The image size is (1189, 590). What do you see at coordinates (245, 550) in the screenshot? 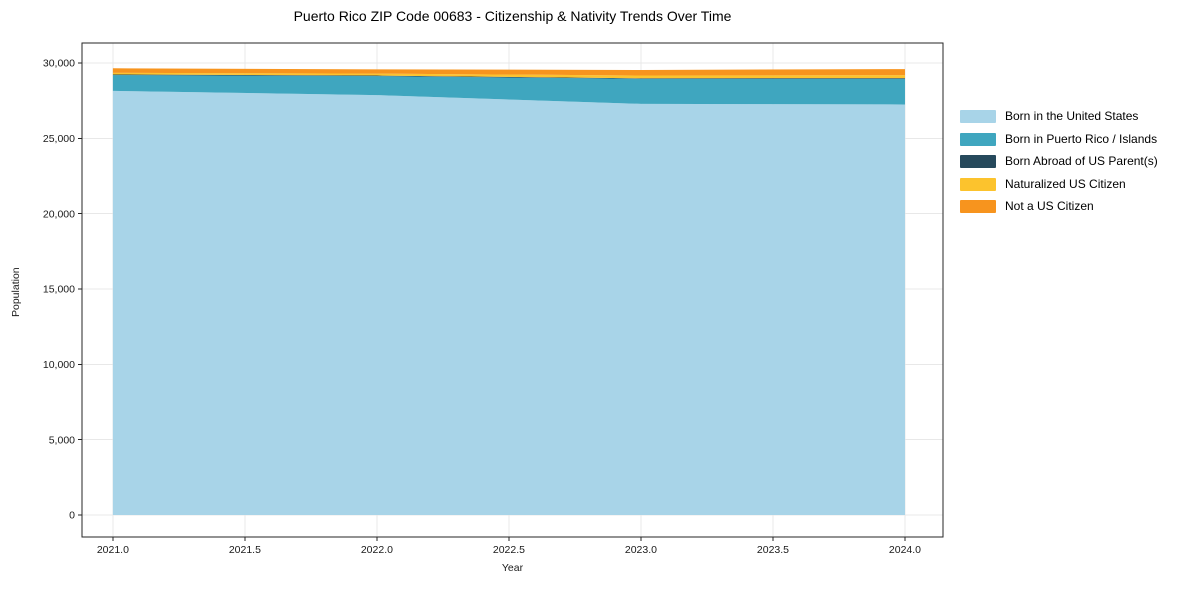
I see `x-tick-label: 2021.5` at bounding box center [245, 550].